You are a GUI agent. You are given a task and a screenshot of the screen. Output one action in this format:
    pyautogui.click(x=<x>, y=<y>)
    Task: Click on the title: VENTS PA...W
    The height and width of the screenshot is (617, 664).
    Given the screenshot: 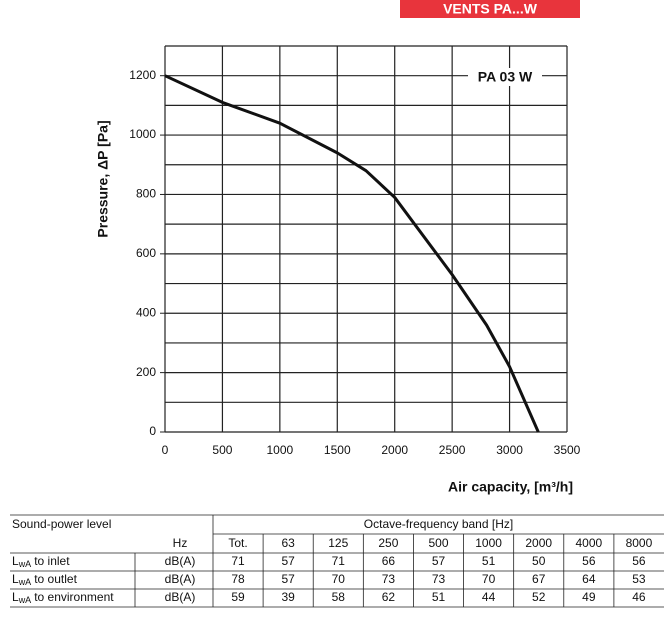 What is the action you would take?
    pyautogui.click(x=490, y=9)
    